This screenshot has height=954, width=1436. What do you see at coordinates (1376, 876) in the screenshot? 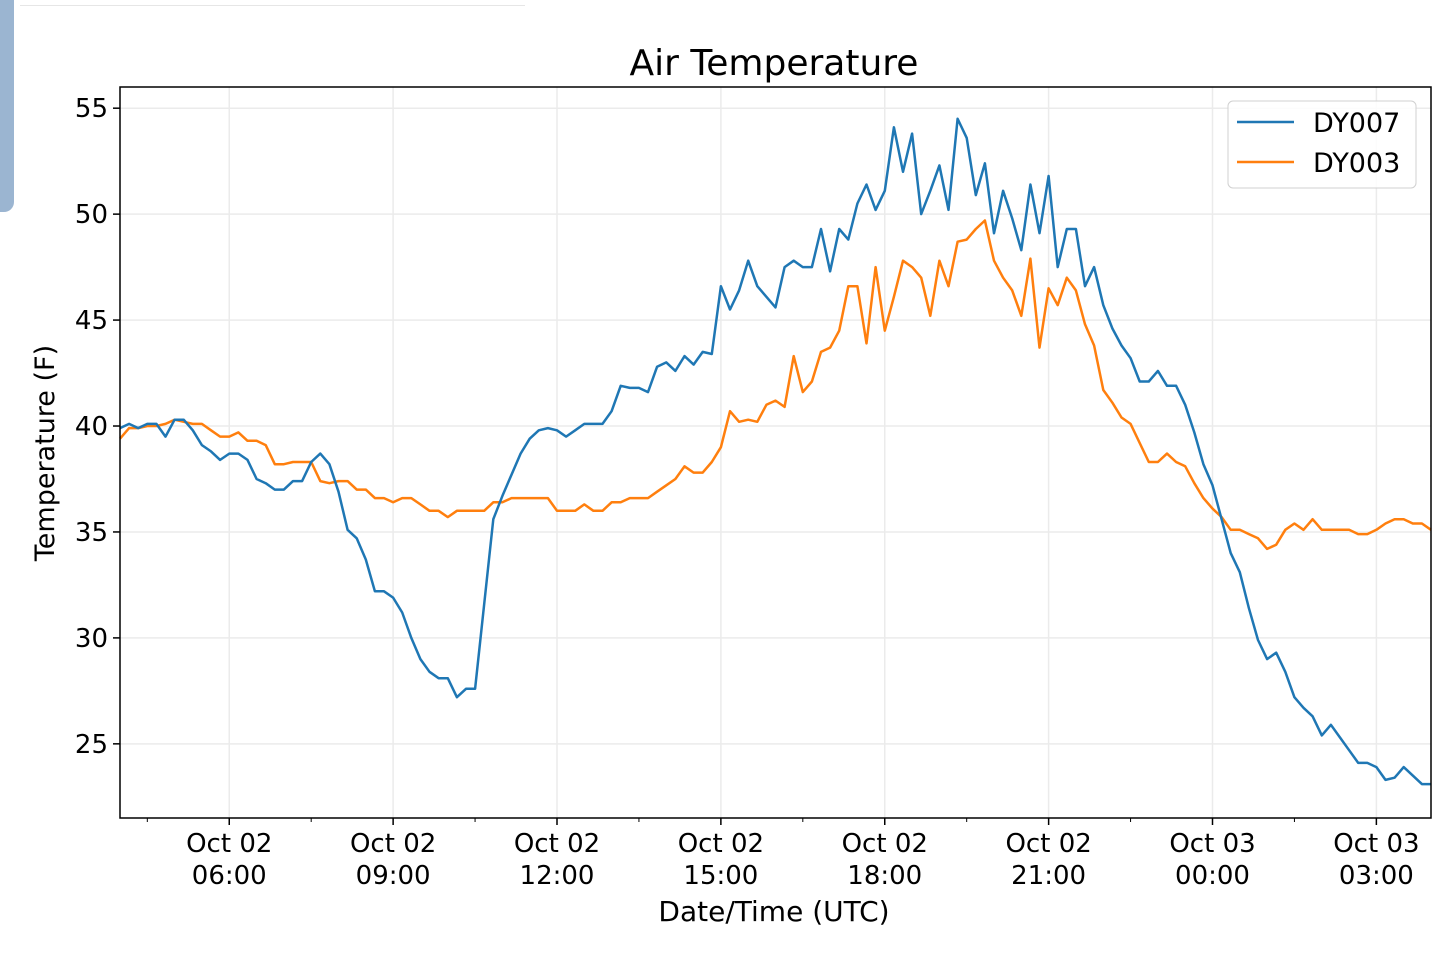
I see `x-tick-label-time: 03:00` at bounding box center [1376, 876].